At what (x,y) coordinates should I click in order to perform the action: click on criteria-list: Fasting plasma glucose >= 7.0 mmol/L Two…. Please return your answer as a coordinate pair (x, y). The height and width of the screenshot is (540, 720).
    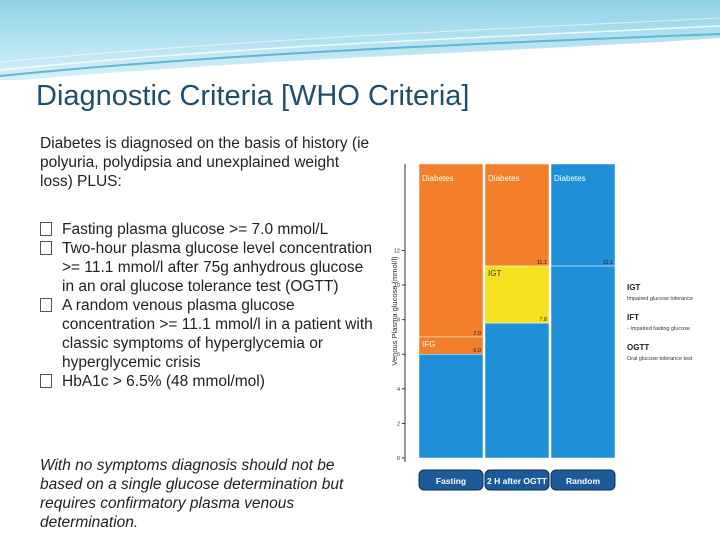
    Looking at the image, I should click on (209, 305).